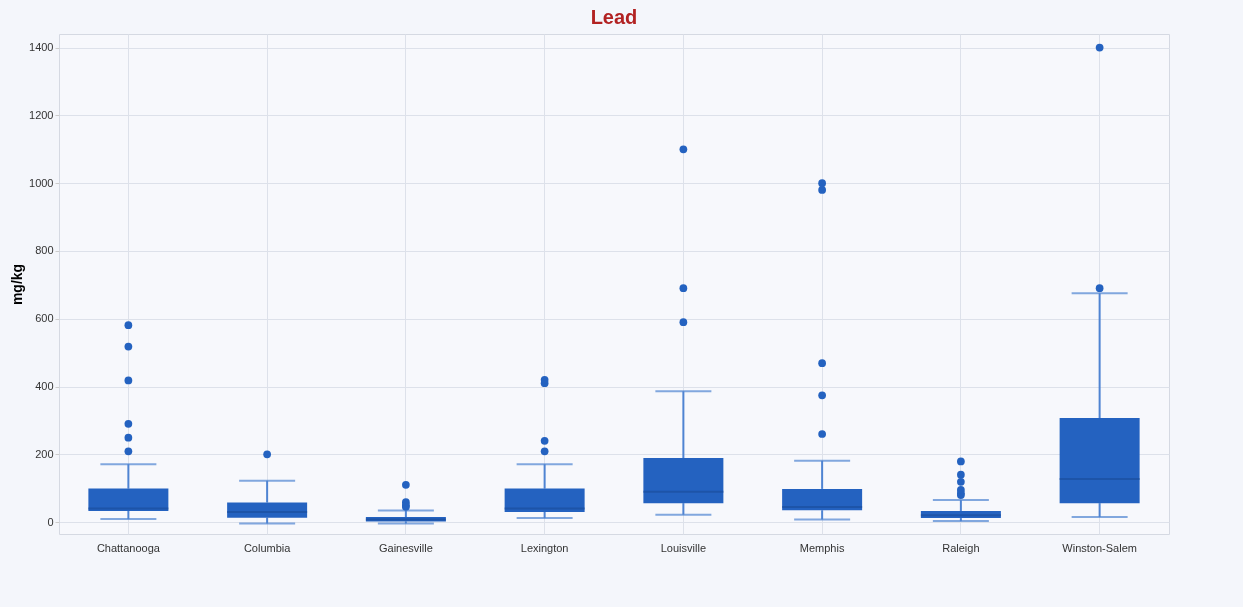 This screenshot has width=1243, height=607. Describe the element at coordinates (41, 47) in the screenshot. I see `y-tick-label: 1400` at that location.